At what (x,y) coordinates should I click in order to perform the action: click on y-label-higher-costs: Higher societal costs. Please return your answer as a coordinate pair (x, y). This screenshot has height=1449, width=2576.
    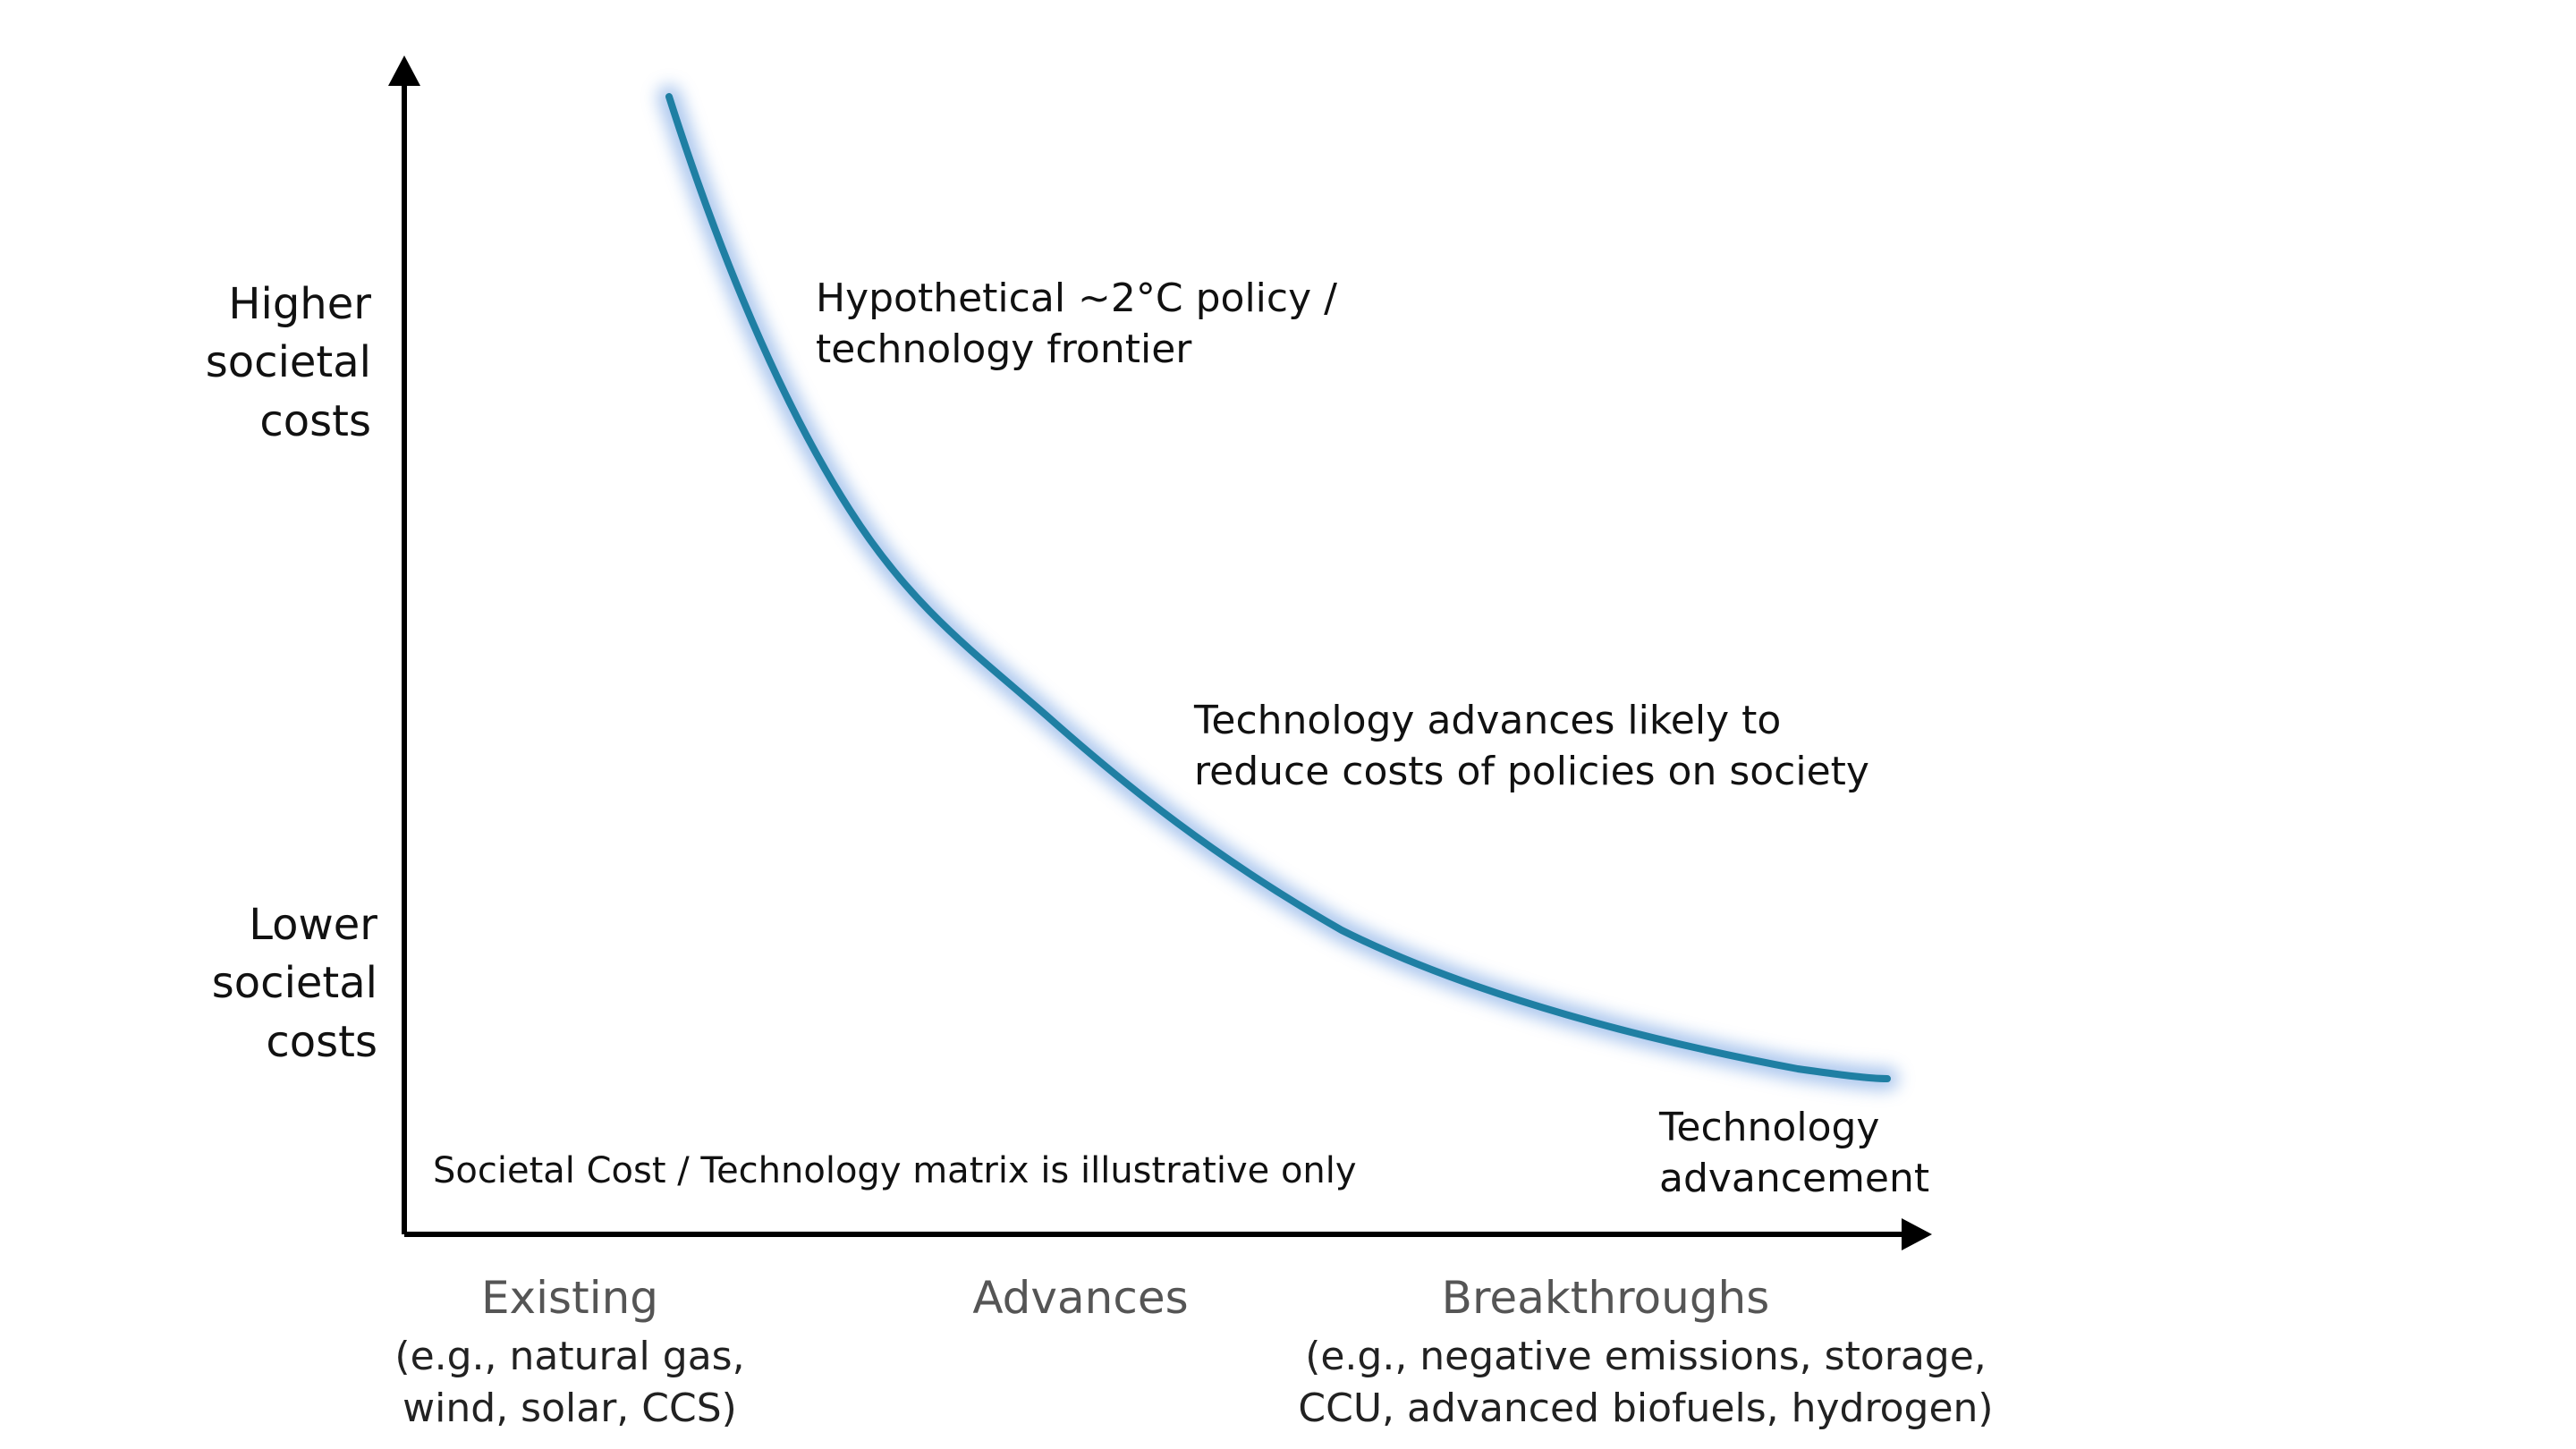
    Looking at the image, I should click on (288, 362).